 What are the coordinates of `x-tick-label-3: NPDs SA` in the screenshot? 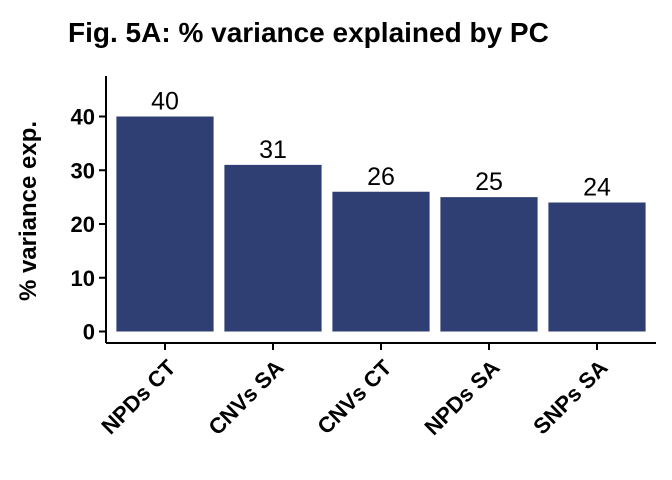 It's located at (461, 397).